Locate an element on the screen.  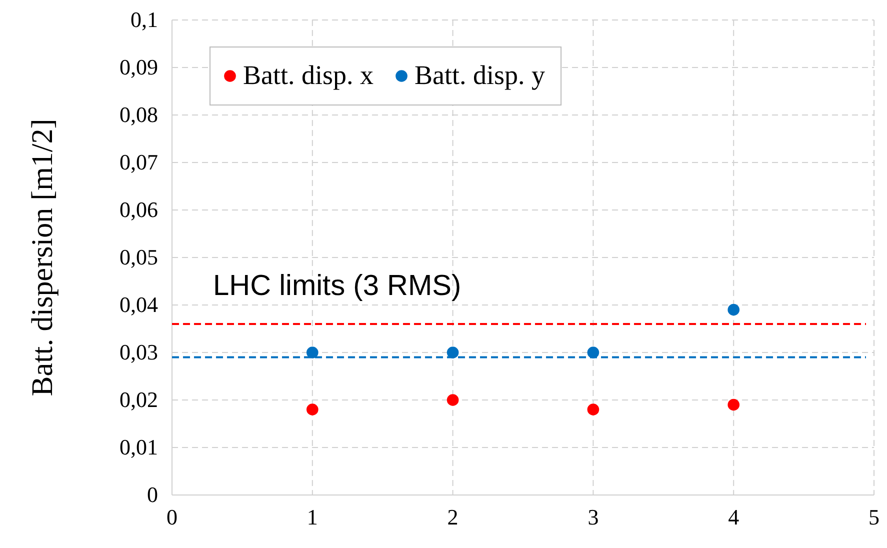
y-tick-label: 0,09 is located at coordinates (139, 67).